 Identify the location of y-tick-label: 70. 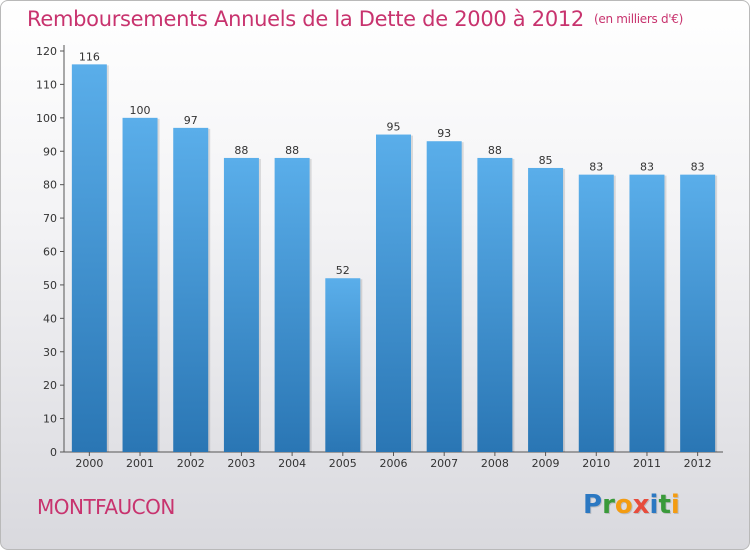
(50, 218).